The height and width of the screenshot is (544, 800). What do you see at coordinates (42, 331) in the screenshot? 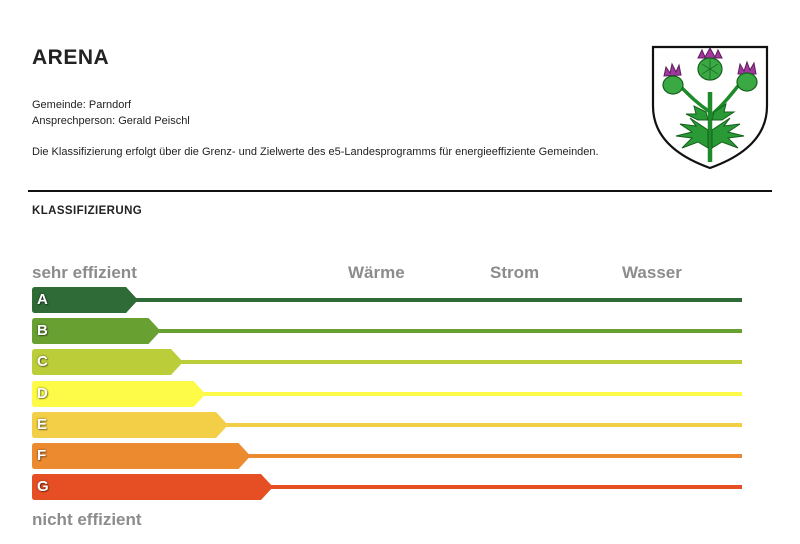
I see `rating-letter-b: B` at bounding box center [42, 331].